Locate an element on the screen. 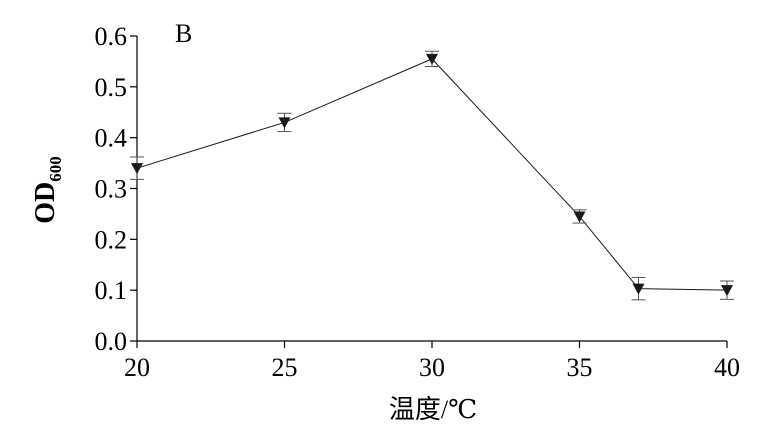 The width and height of the screenshot is (774, 433). y-ticks: 0.0 0.1 0.2 0.3 0.4 0.5 0.6 is located at coordinates (116, 189).